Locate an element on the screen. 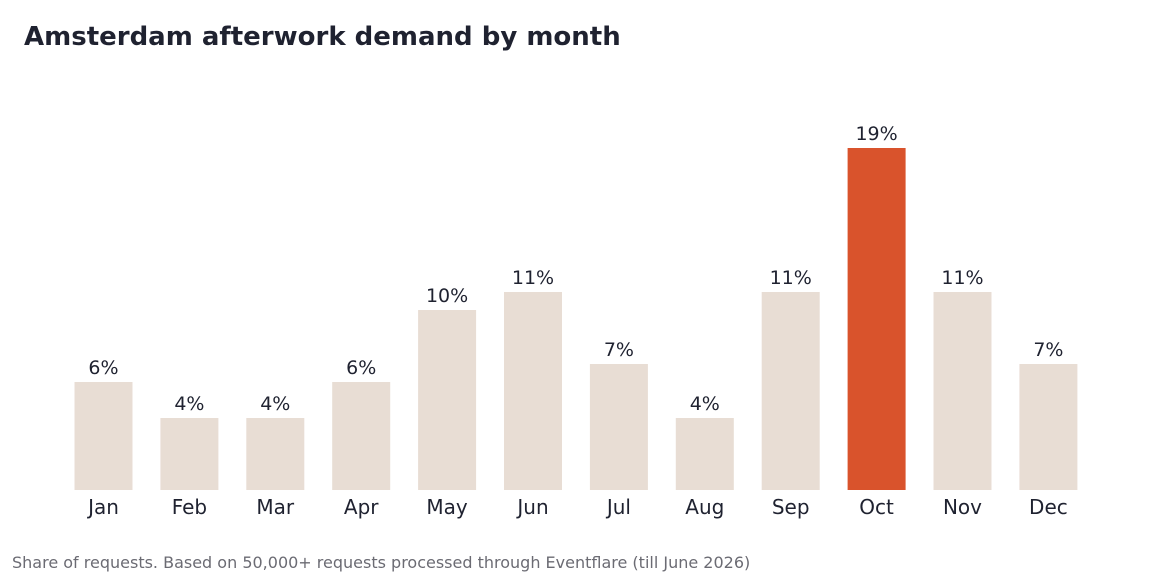  bar-jun is located at coordinates (533, 391).